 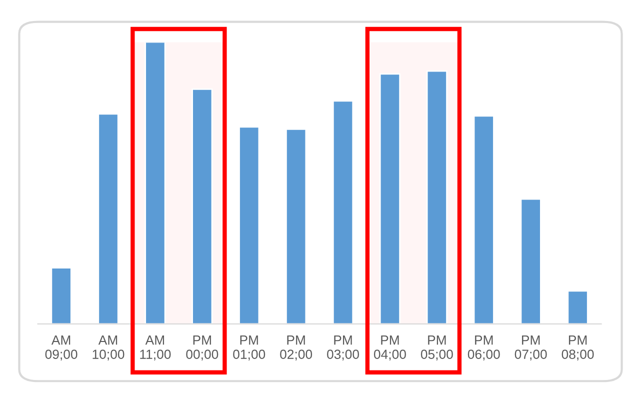 I want to click on x-tick-label: AM 11;00, so click(x=155, y=348).